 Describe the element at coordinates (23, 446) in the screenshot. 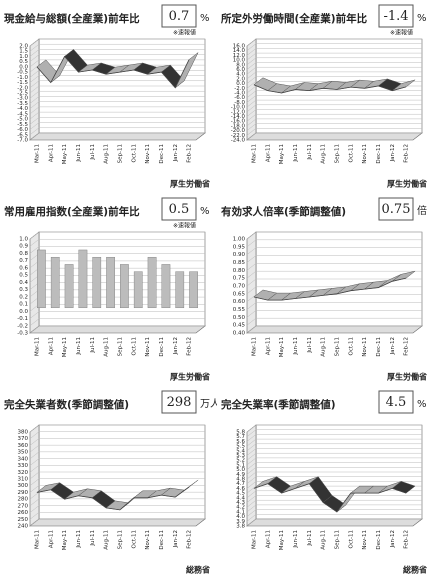

I see `y-tick-label: 360` at that location.